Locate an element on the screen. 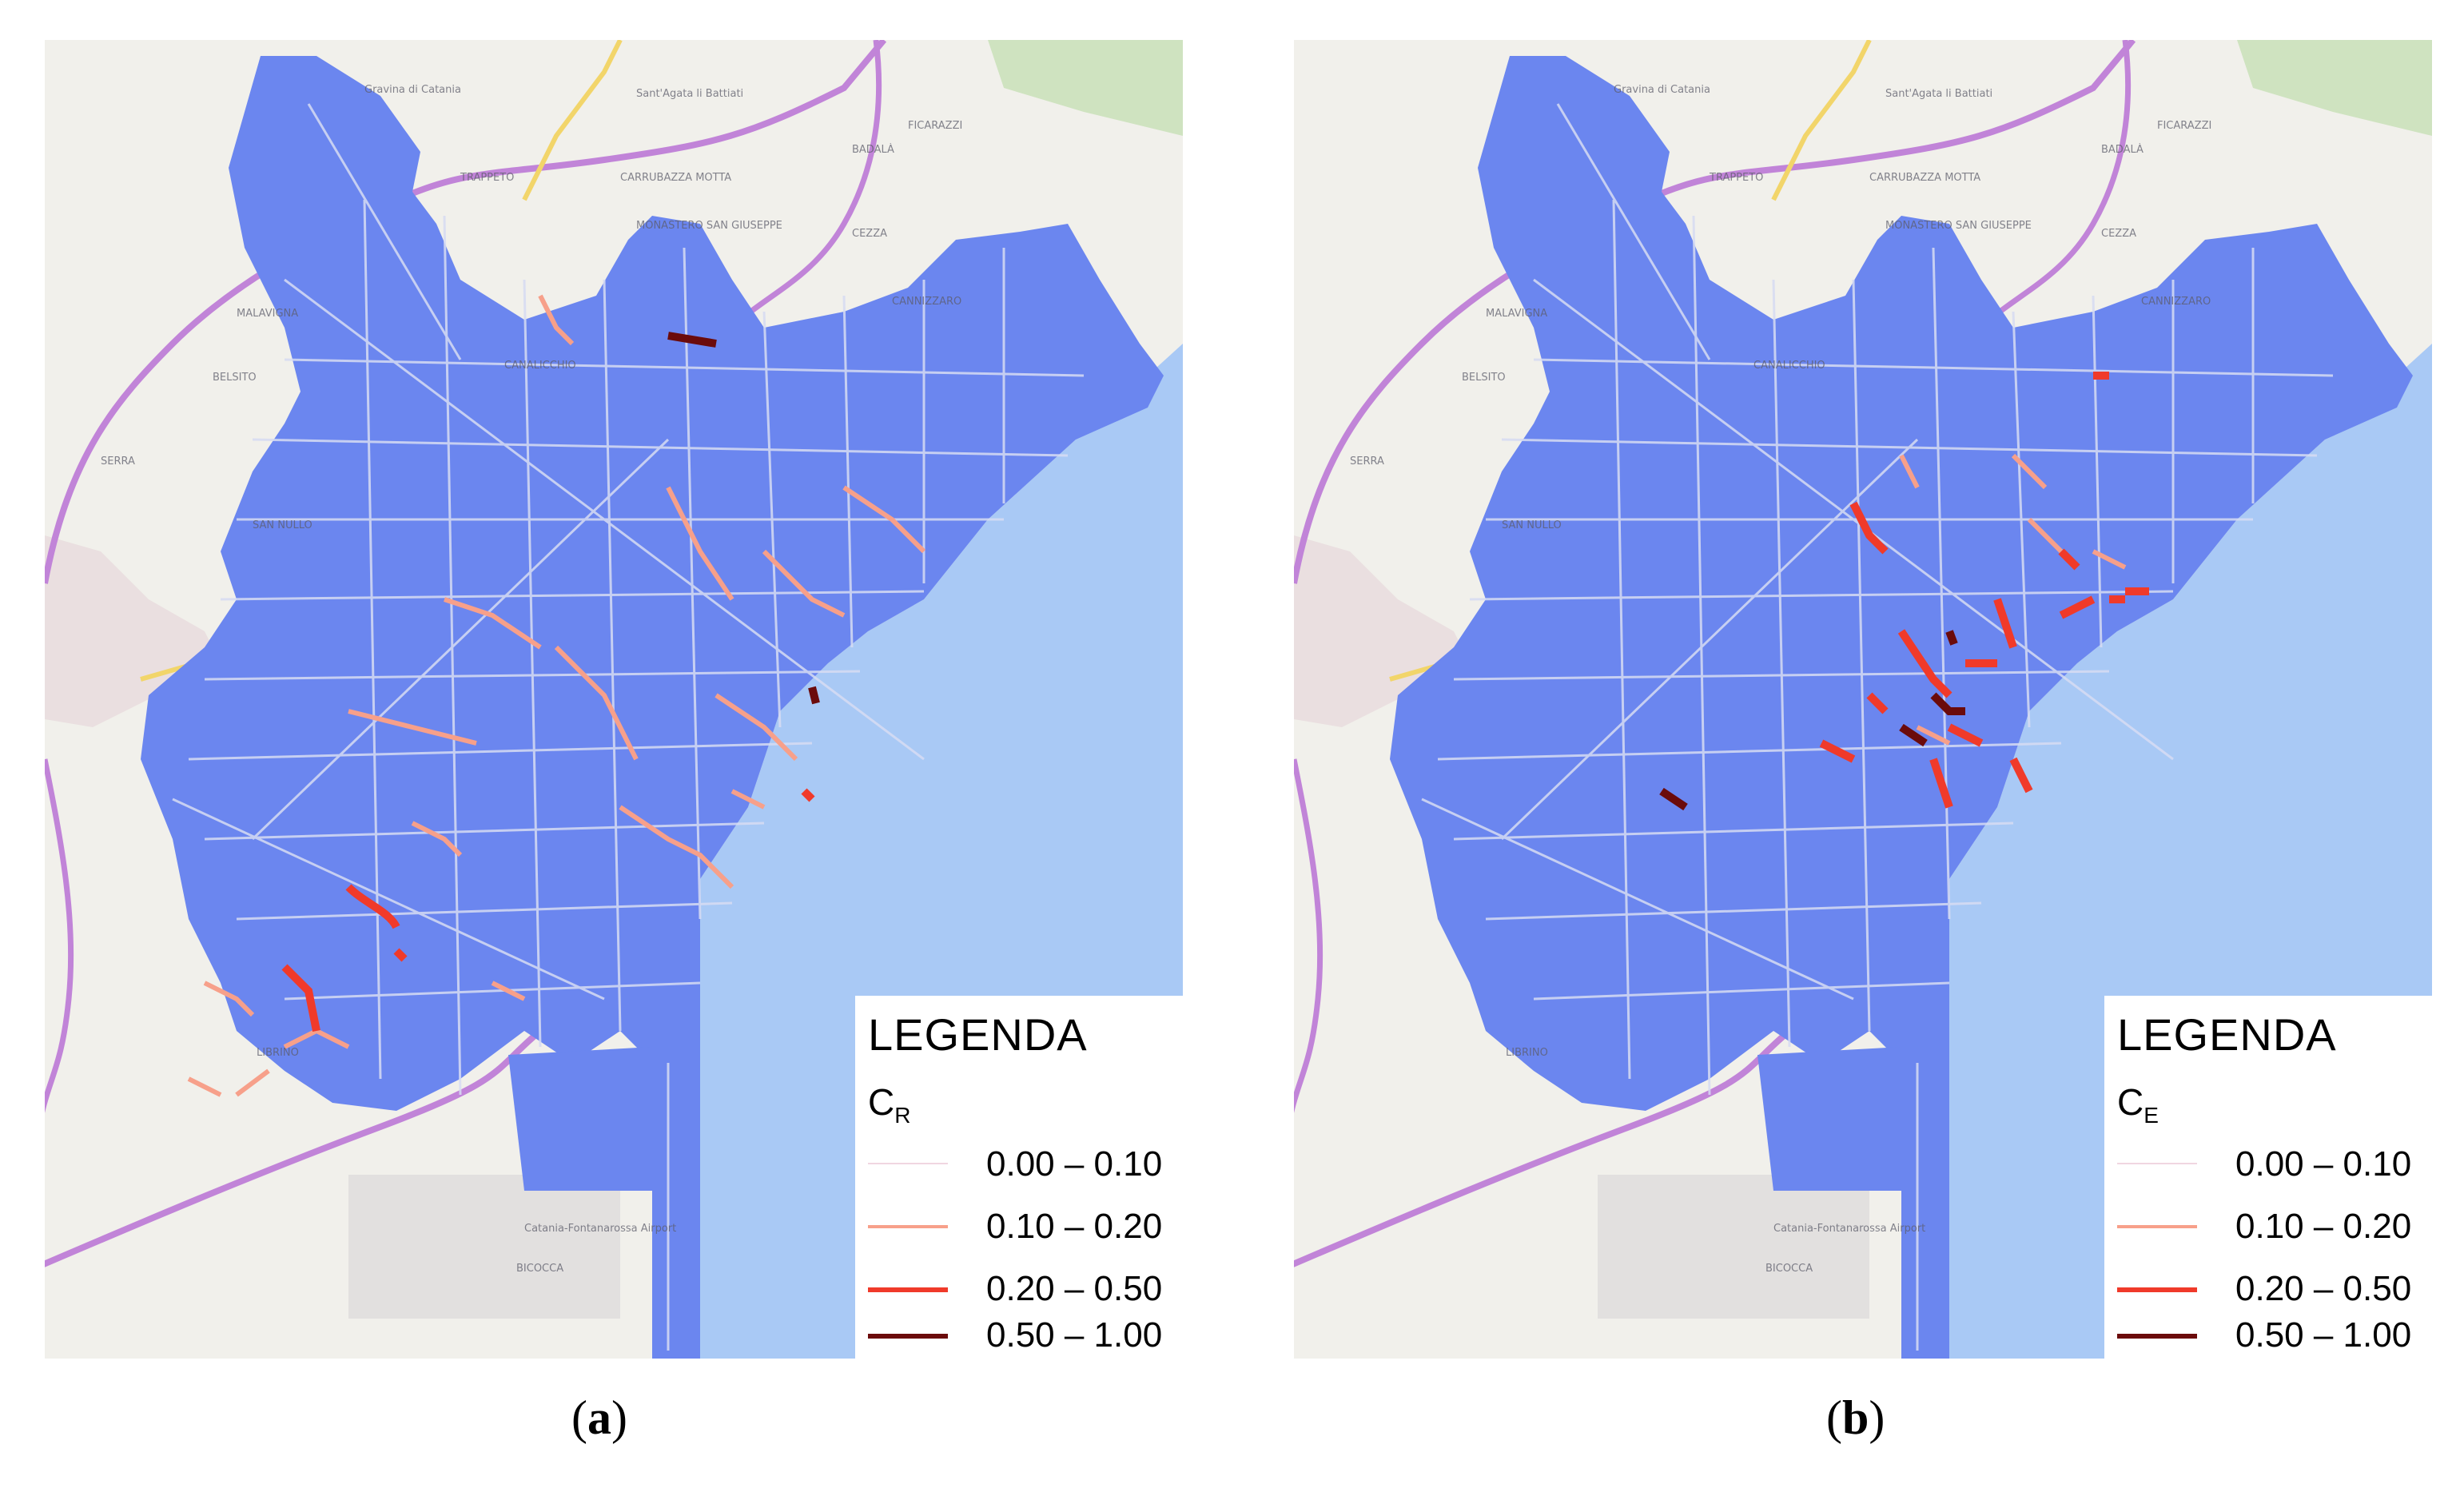 This screenshot has width=2464, height=1492. legend-row-b-2: 0.20 – 0.50 is located at coordinates (2274, 1288).